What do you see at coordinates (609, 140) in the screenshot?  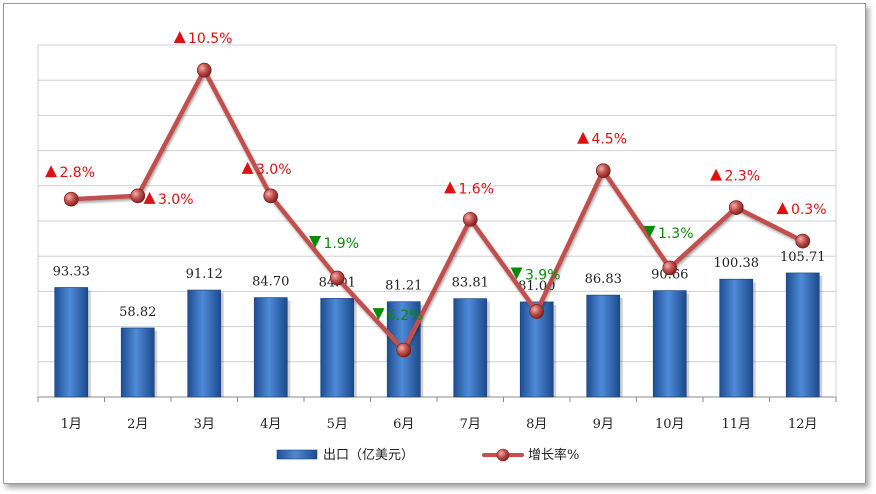 I see `growth-value-label: 4.5%` at bounding box center [609, 140].